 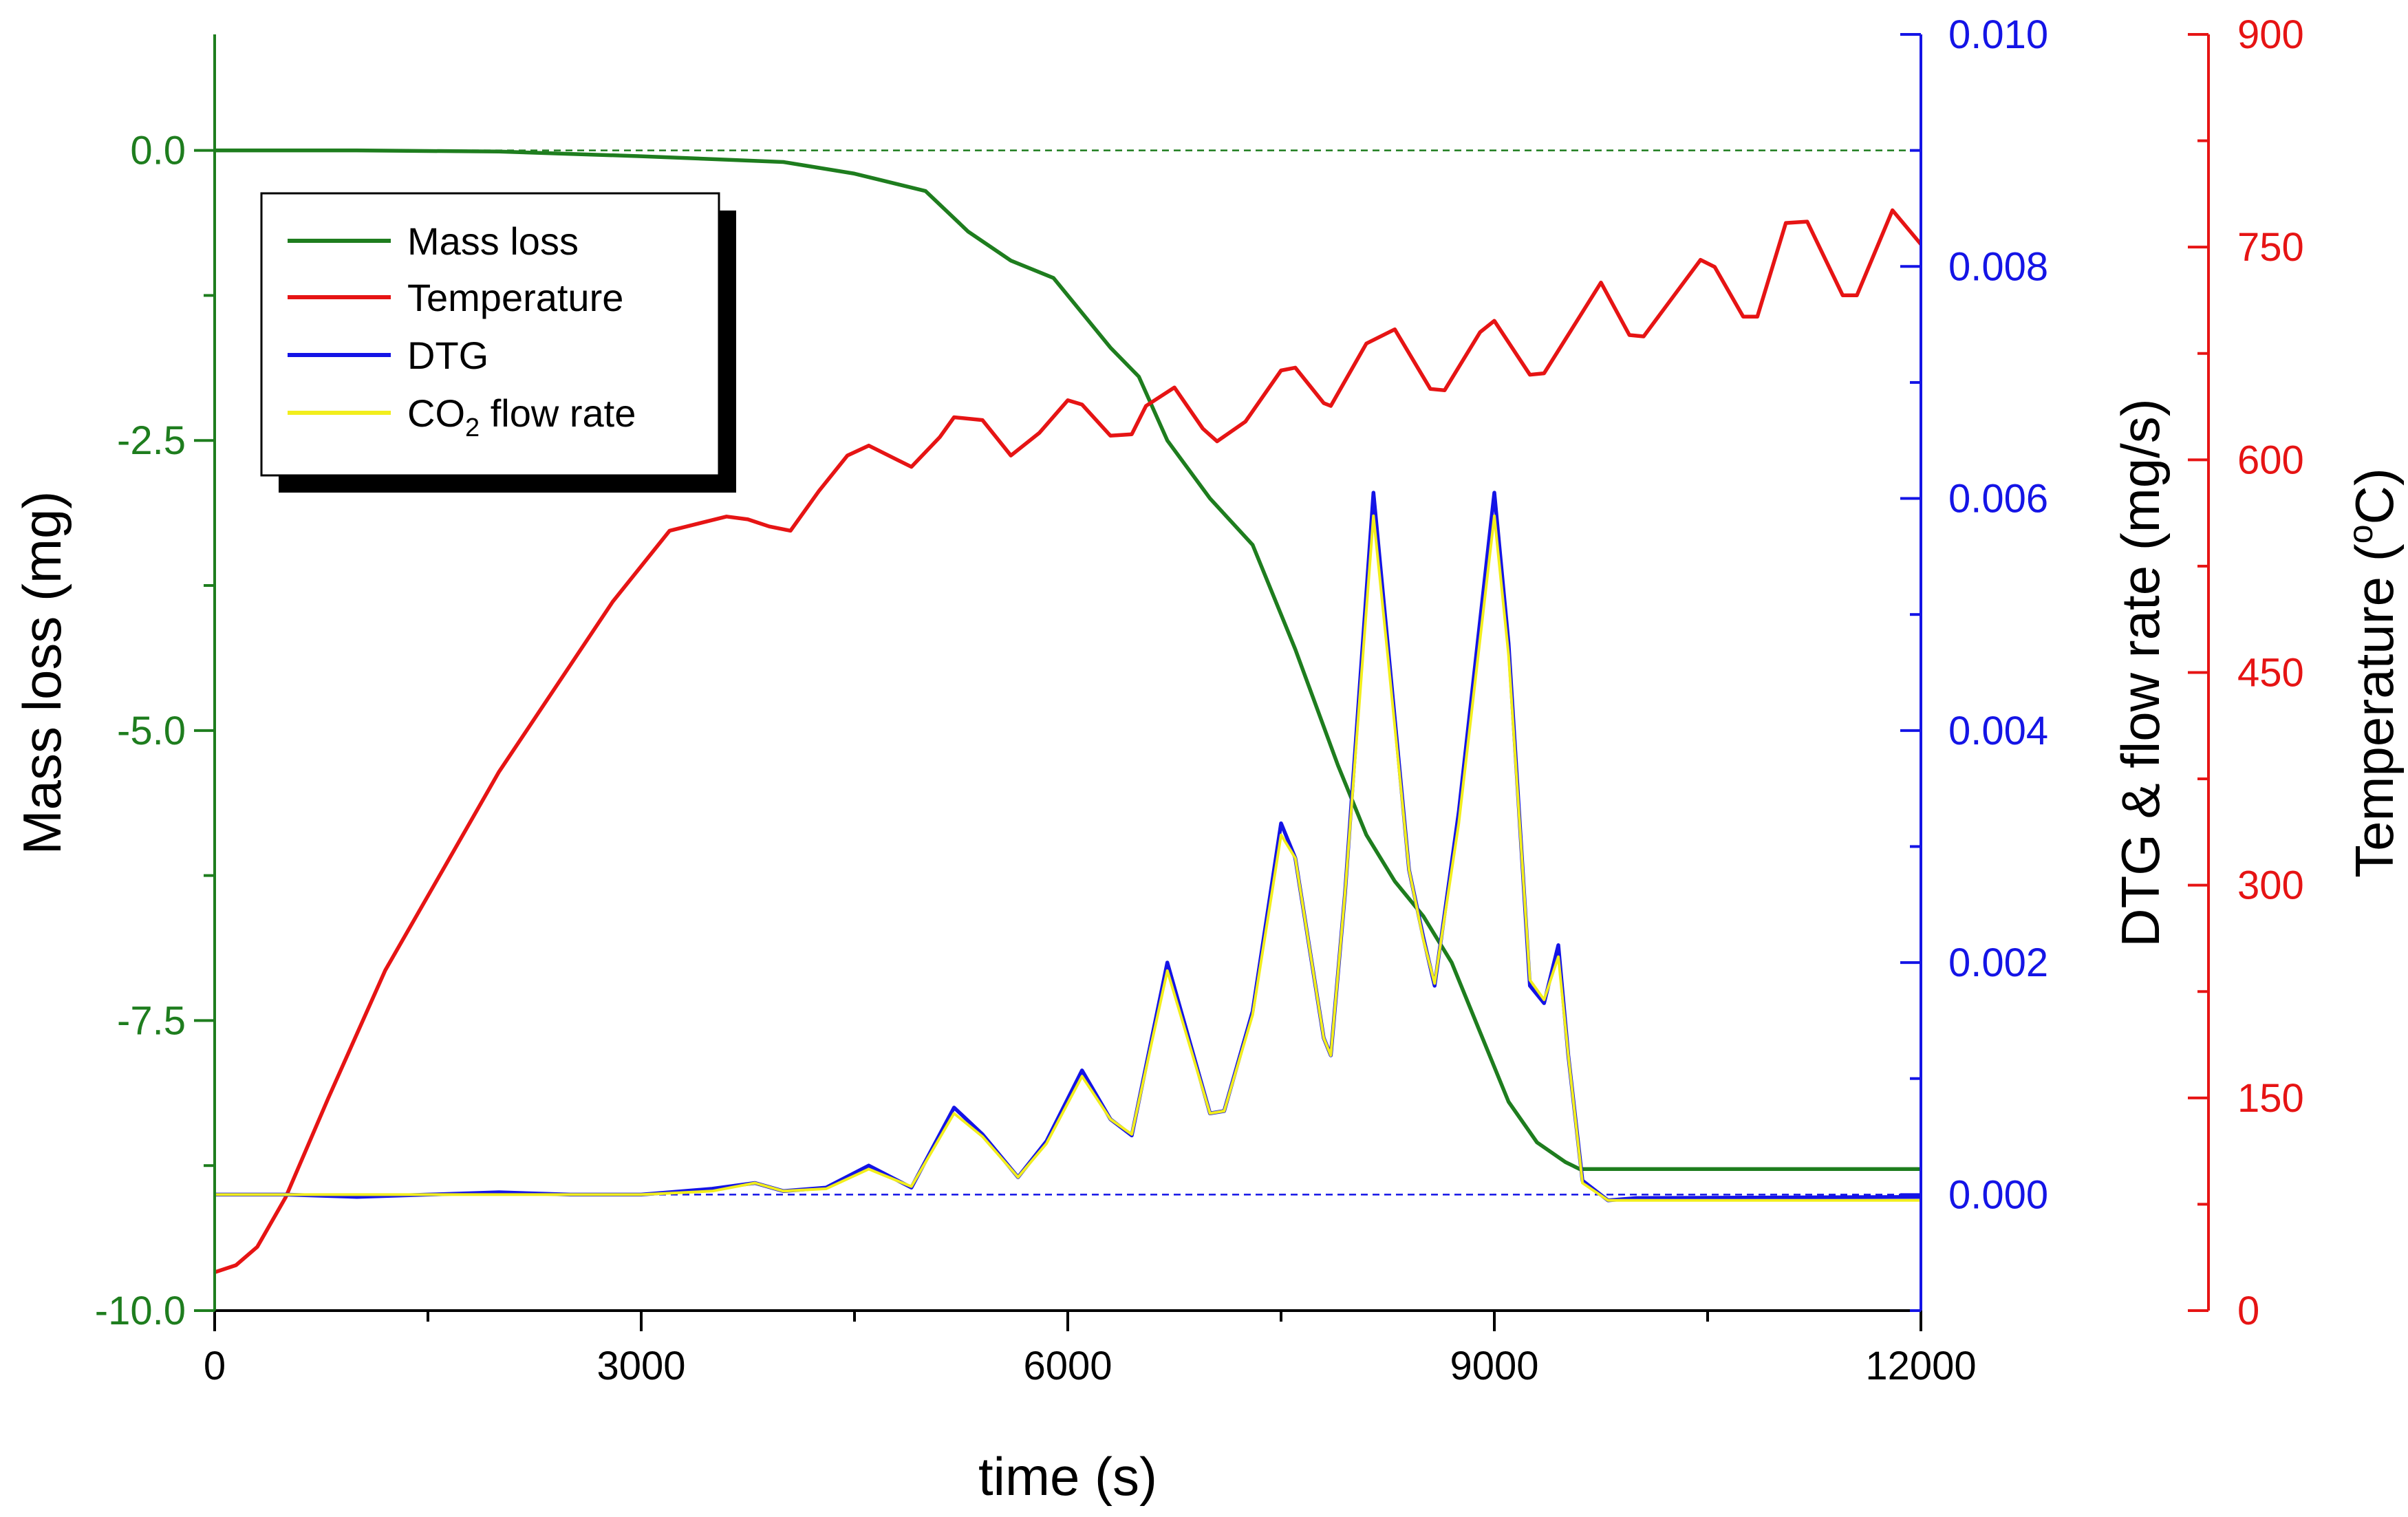 I want to click on temp-tick-label: 600, so click(x=2270, y=460).